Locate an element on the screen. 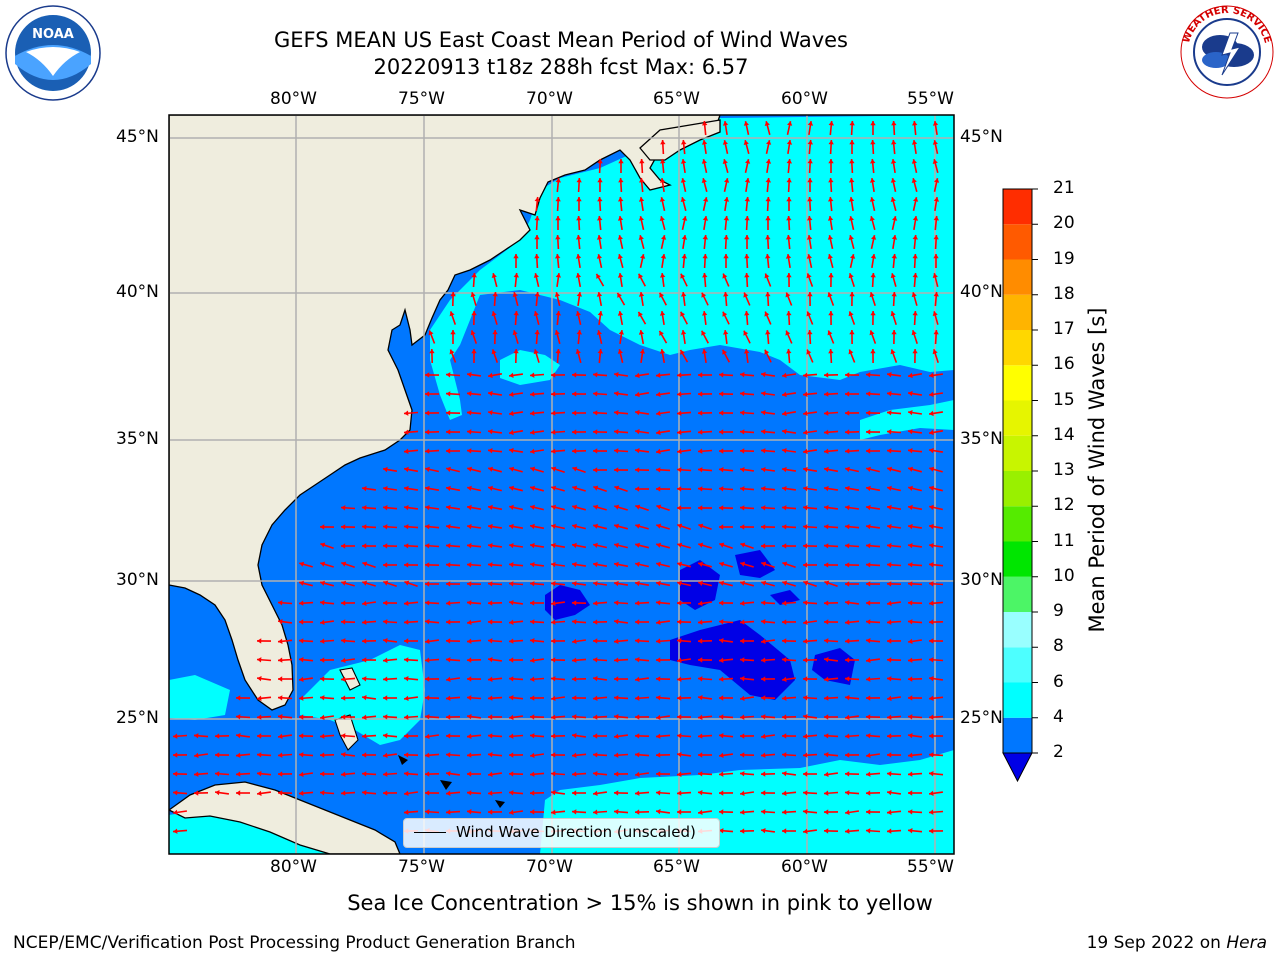  lon-label-top-60w: 60°W is located at coordinates (804, 99).